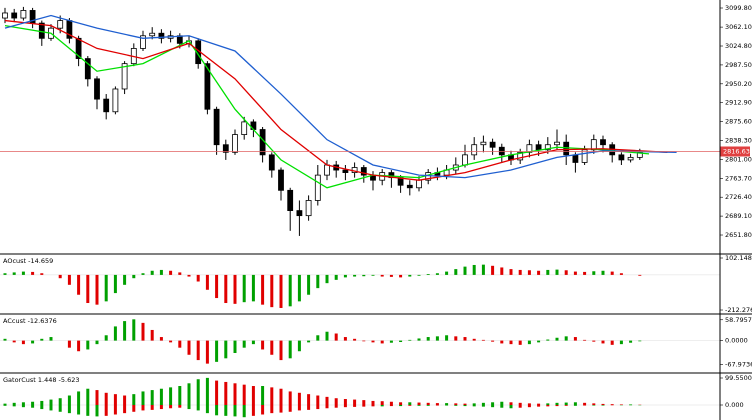 This screenshot has width=752, height=420. I want to click on y-tick-label: 2651.80, so click(738, 235).